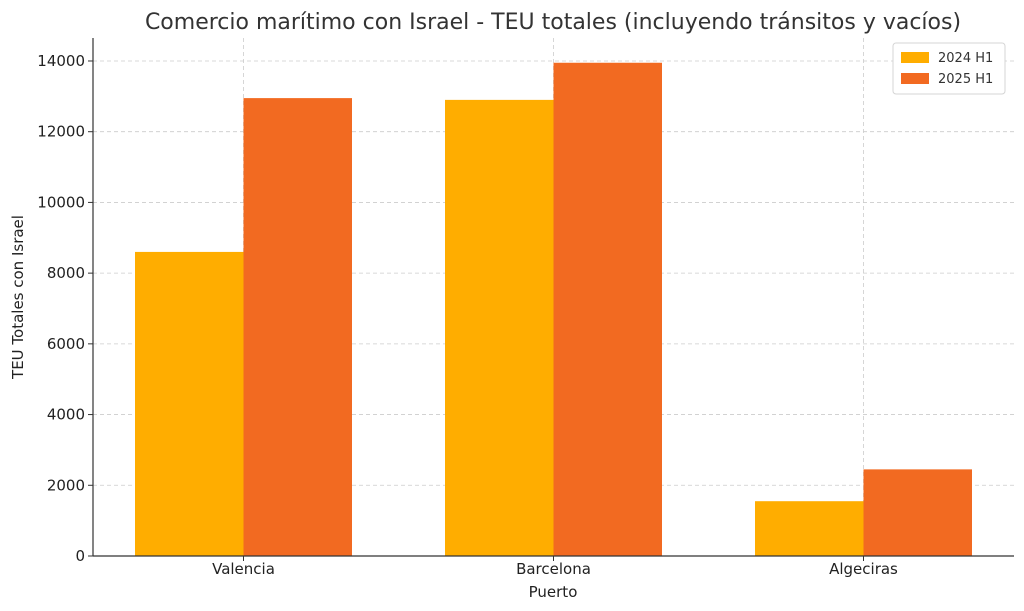  What do you see at coordinates (66, 485) in the screenshot?
I see `y-tick-label: 2000` at bounding box center [66, 485].